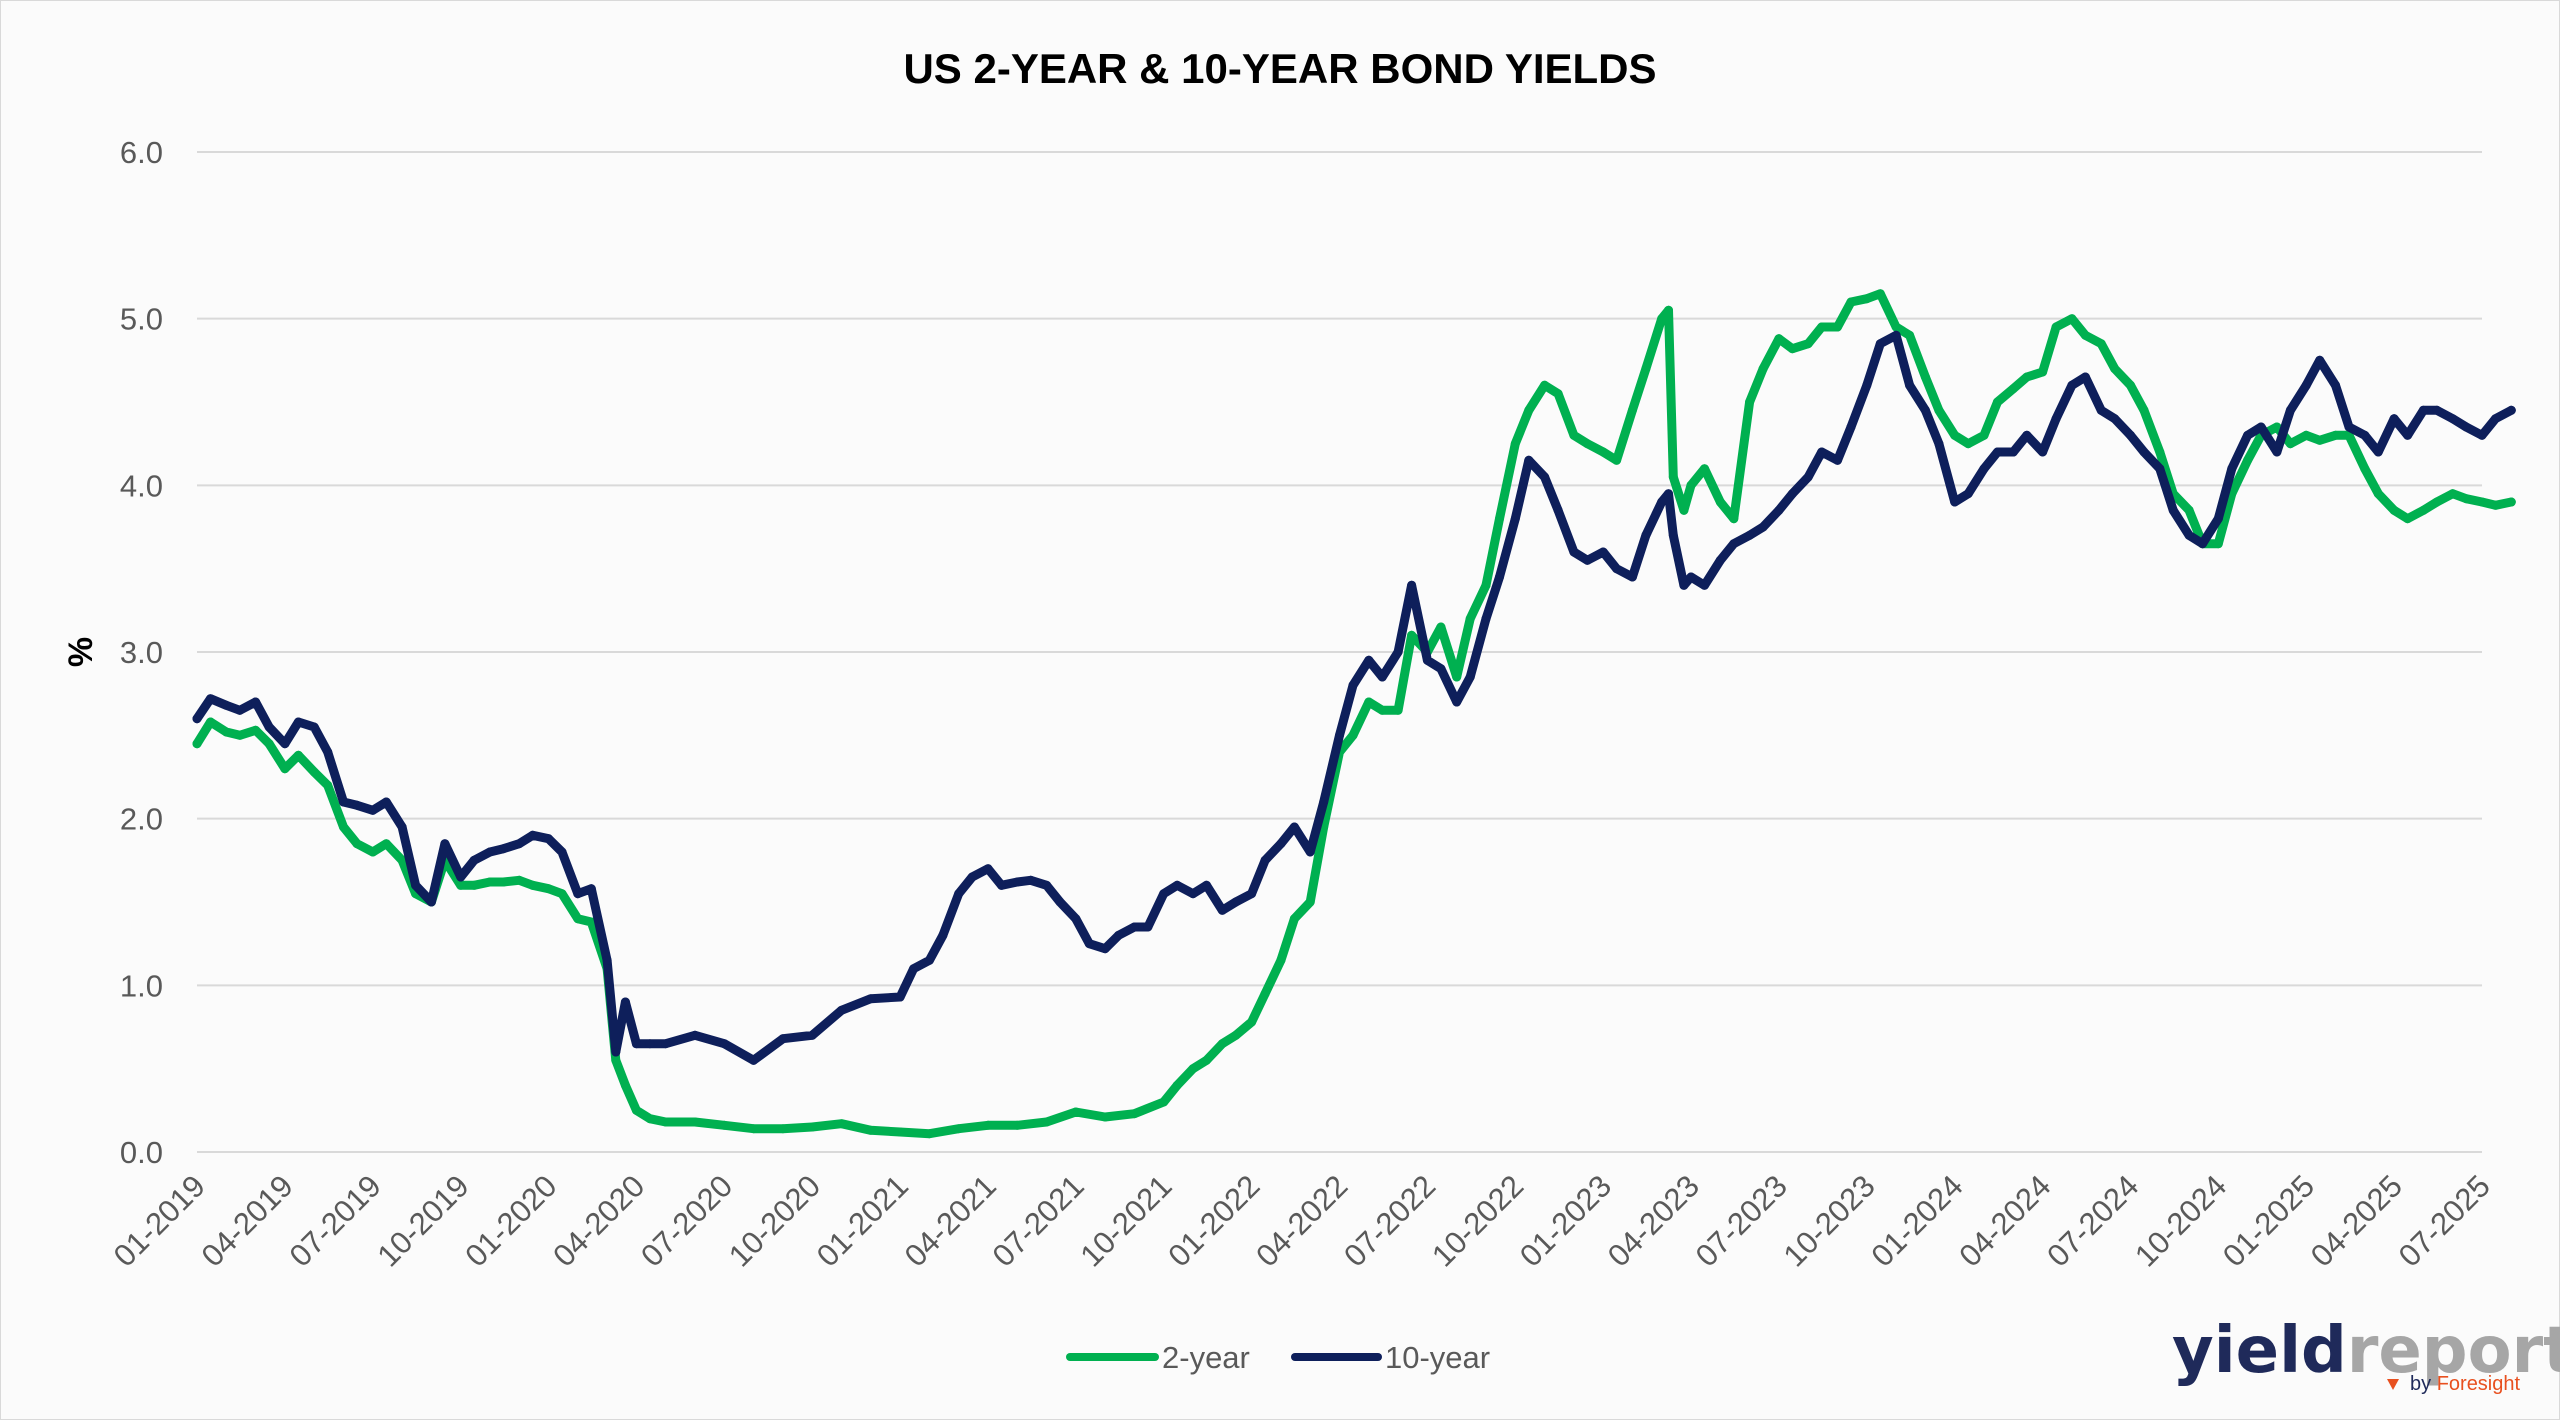 The height and width of the screenshot is (1420, 2560). What do you see at coordinates (1278, 1357) in the screenshot?
I see `legend: 2-year 10-year` at bounding box center [1278, 1357].